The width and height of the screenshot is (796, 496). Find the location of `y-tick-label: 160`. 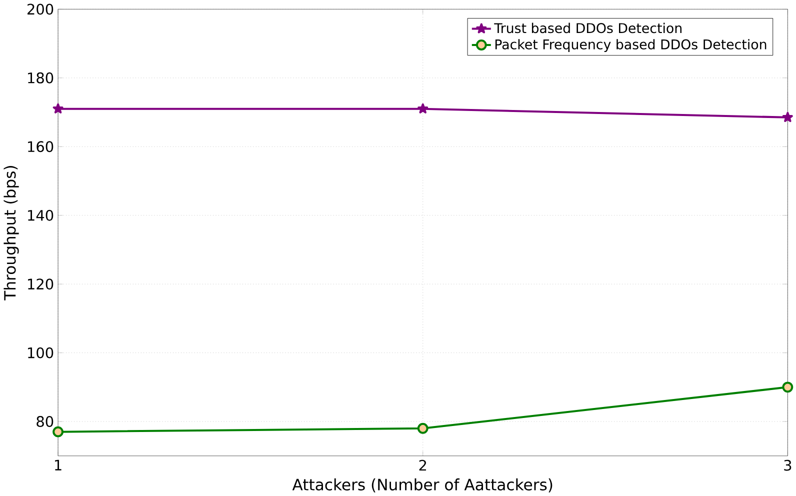

y-tick-label: 160 is located at coordinates (41, 146).